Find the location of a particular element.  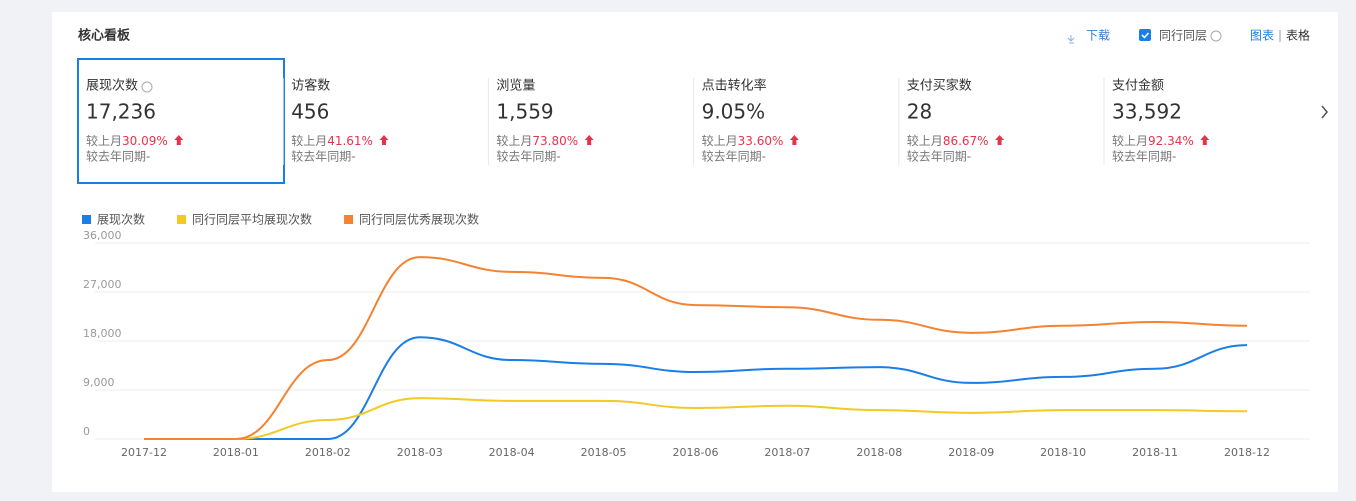

compare-change: 41.61% is located at coordinates (350, 141).